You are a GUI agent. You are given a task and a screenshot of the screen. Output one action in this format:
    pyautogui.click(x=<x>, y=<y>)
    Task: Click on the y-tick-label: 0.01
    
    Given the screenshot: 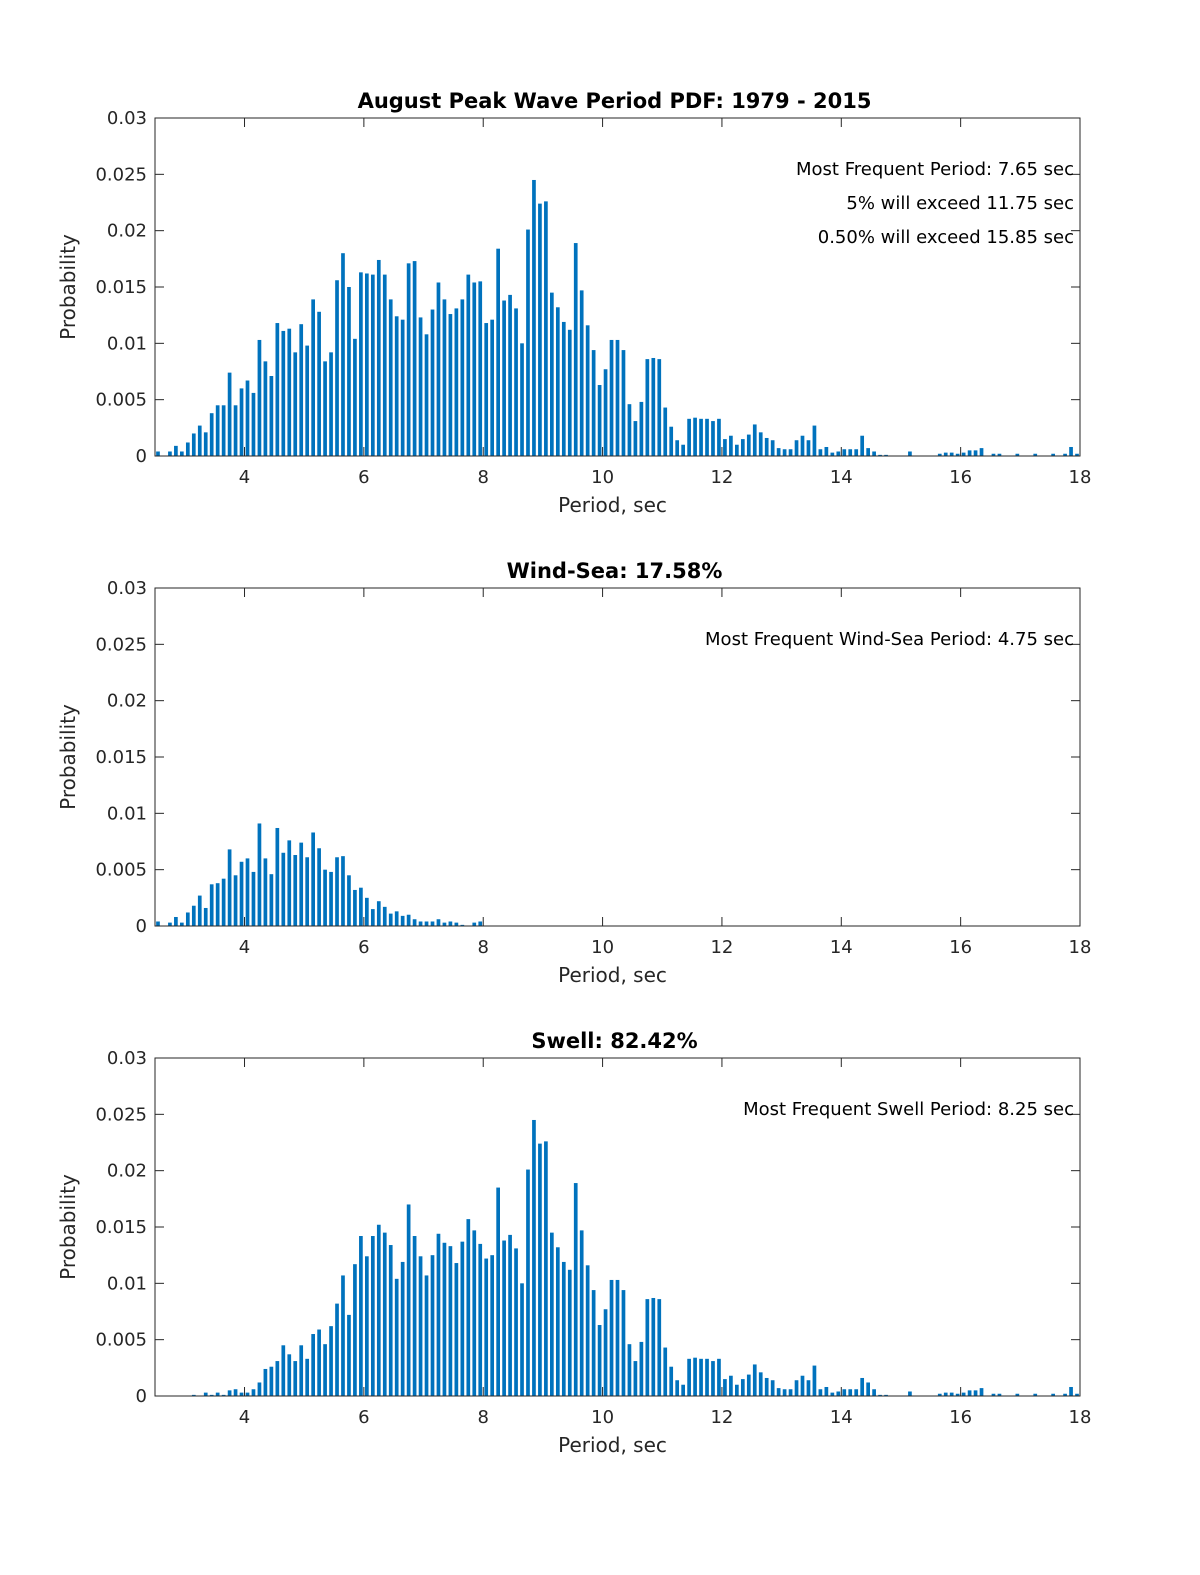 What is the action you would take?
    pyautogui.click(x=127, y=343)
    